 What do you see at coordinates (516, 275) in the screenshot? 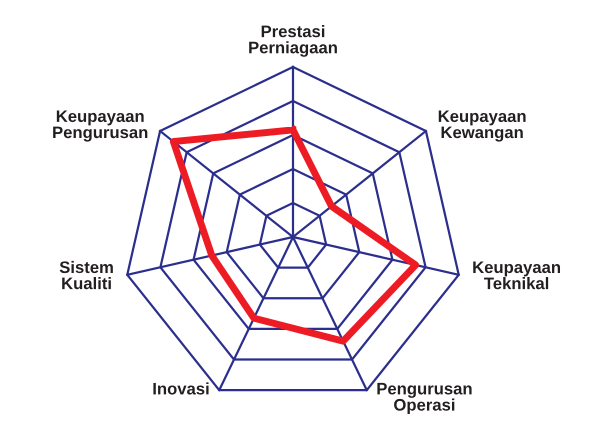
I see `spoke-label: Keupayaan Teknikal` at bounding box center [516, 275].